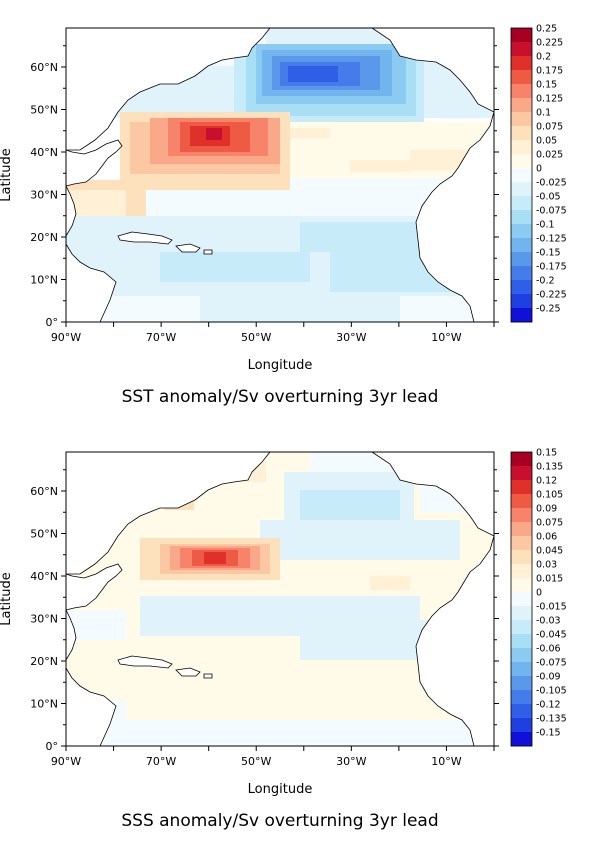  I want to click on sst-xlabel: Longitude, so click(280, 365).